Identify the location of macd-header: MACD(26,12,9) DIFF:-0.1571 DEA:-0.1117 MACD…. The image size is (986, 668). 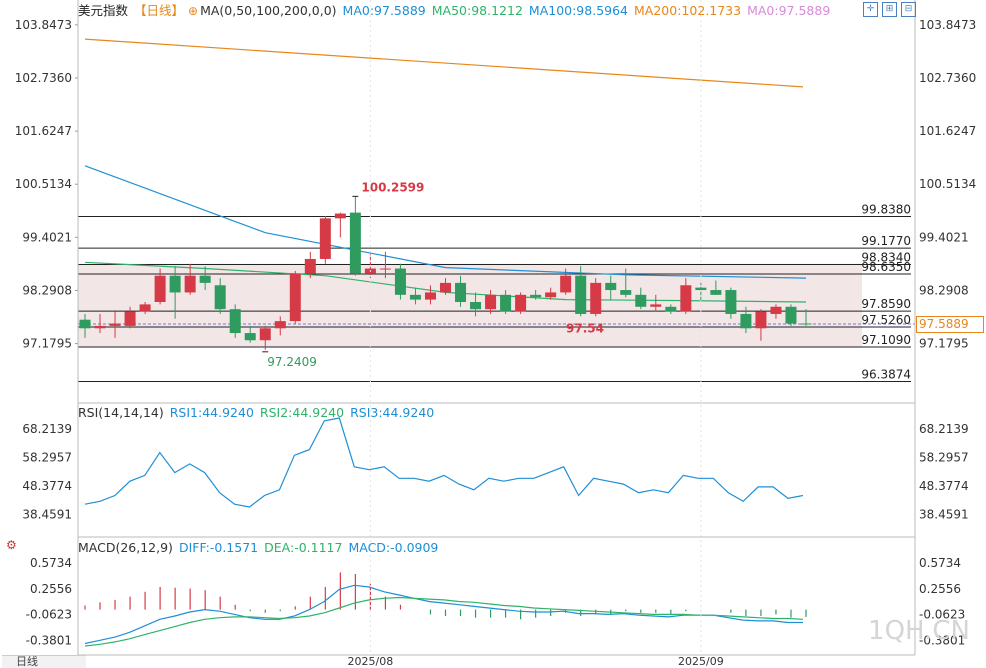
(264, 548).